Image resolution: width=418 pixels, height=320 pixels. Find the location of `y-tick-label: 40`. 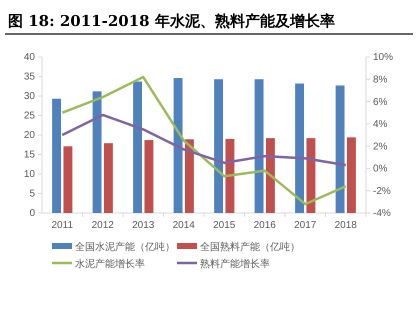

y-tick-label: 40 is located at coordinates (30, 58).